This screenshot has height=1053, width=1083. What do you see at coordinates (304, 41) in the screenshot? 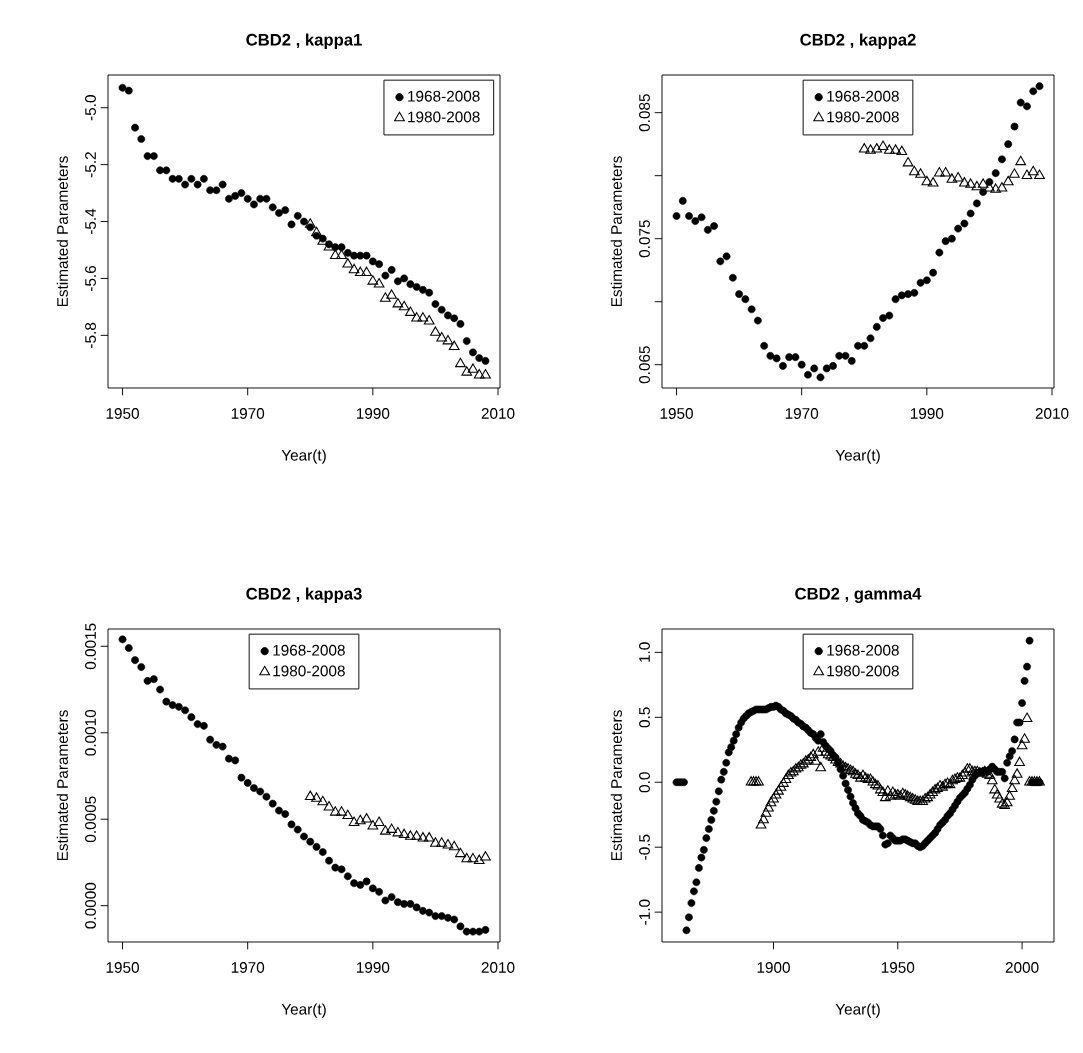
I see `chart-title: CBD2 , kappa1` at bounding box center [304, 41].